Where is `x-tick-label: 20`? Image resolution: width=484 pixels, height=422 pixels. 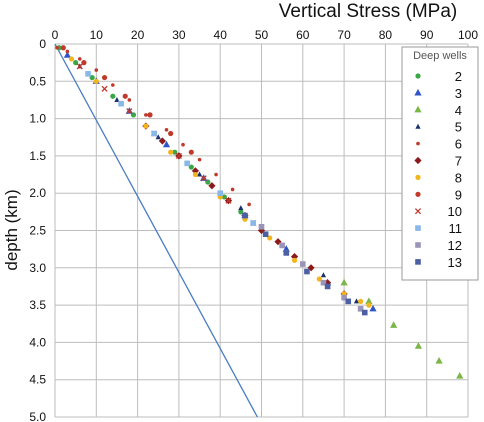
x-tick-label: 20 is located at coordinates (138, 35).